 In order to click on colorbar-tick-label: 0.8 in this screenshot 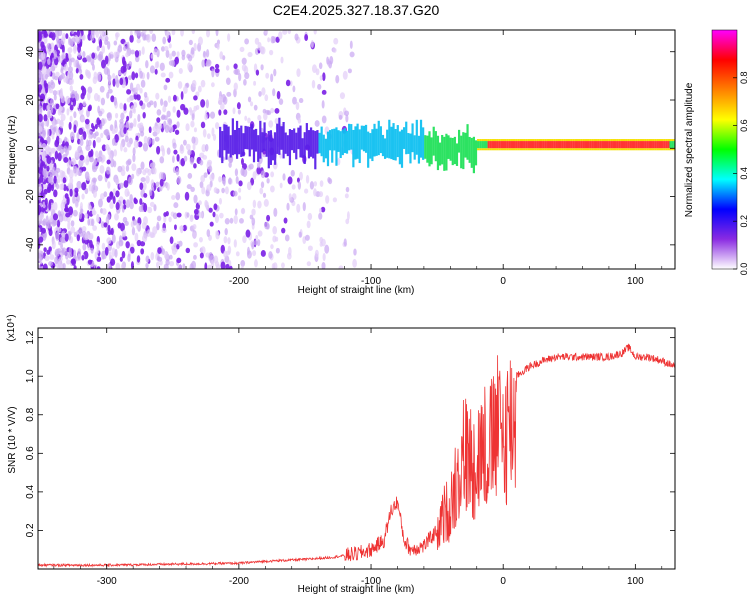, I will do `click(744, 78)`.